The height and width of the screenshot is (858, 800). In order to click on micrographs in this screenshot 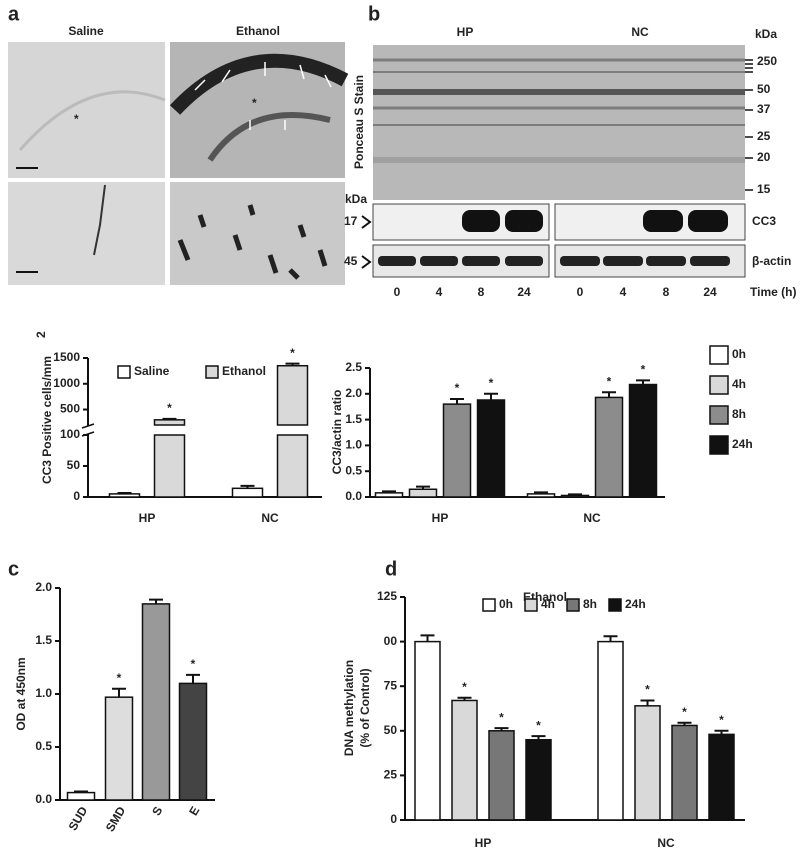, I will do `click(178, 163)`.